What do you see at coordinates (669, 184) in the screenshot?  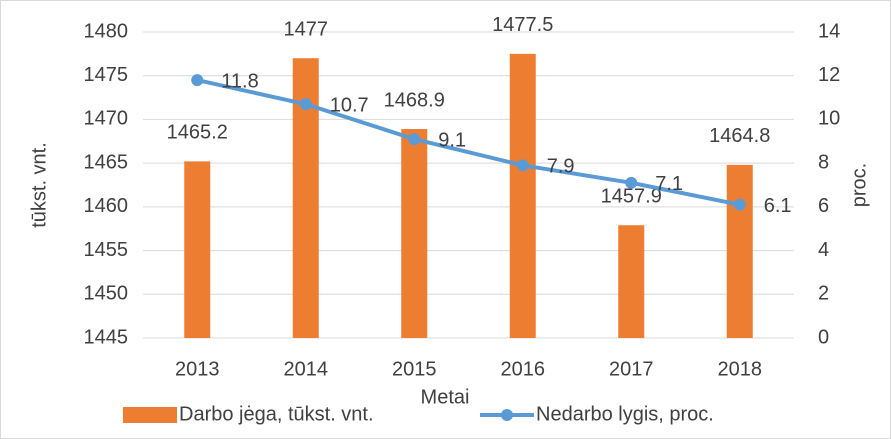 I see `data-label: 7.1` at bounding box center [669, 184].